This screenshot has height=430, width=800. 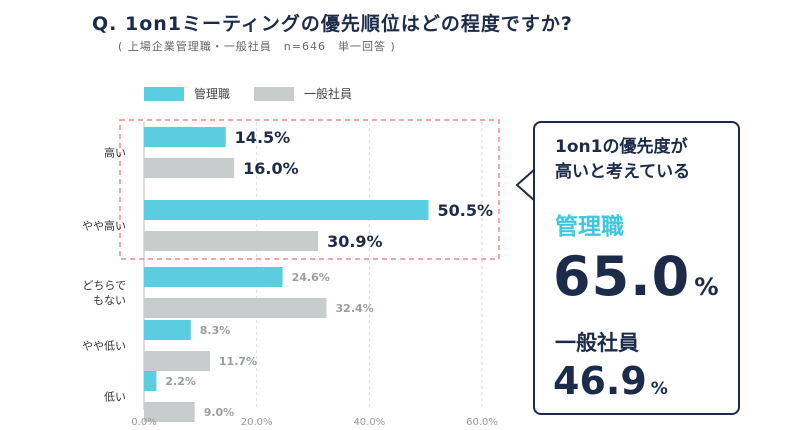 What do you see at coordinates (303, 93) in the screenshot?
I see `legend-item-employee: 一般社員` at bounding box center [303, 93].